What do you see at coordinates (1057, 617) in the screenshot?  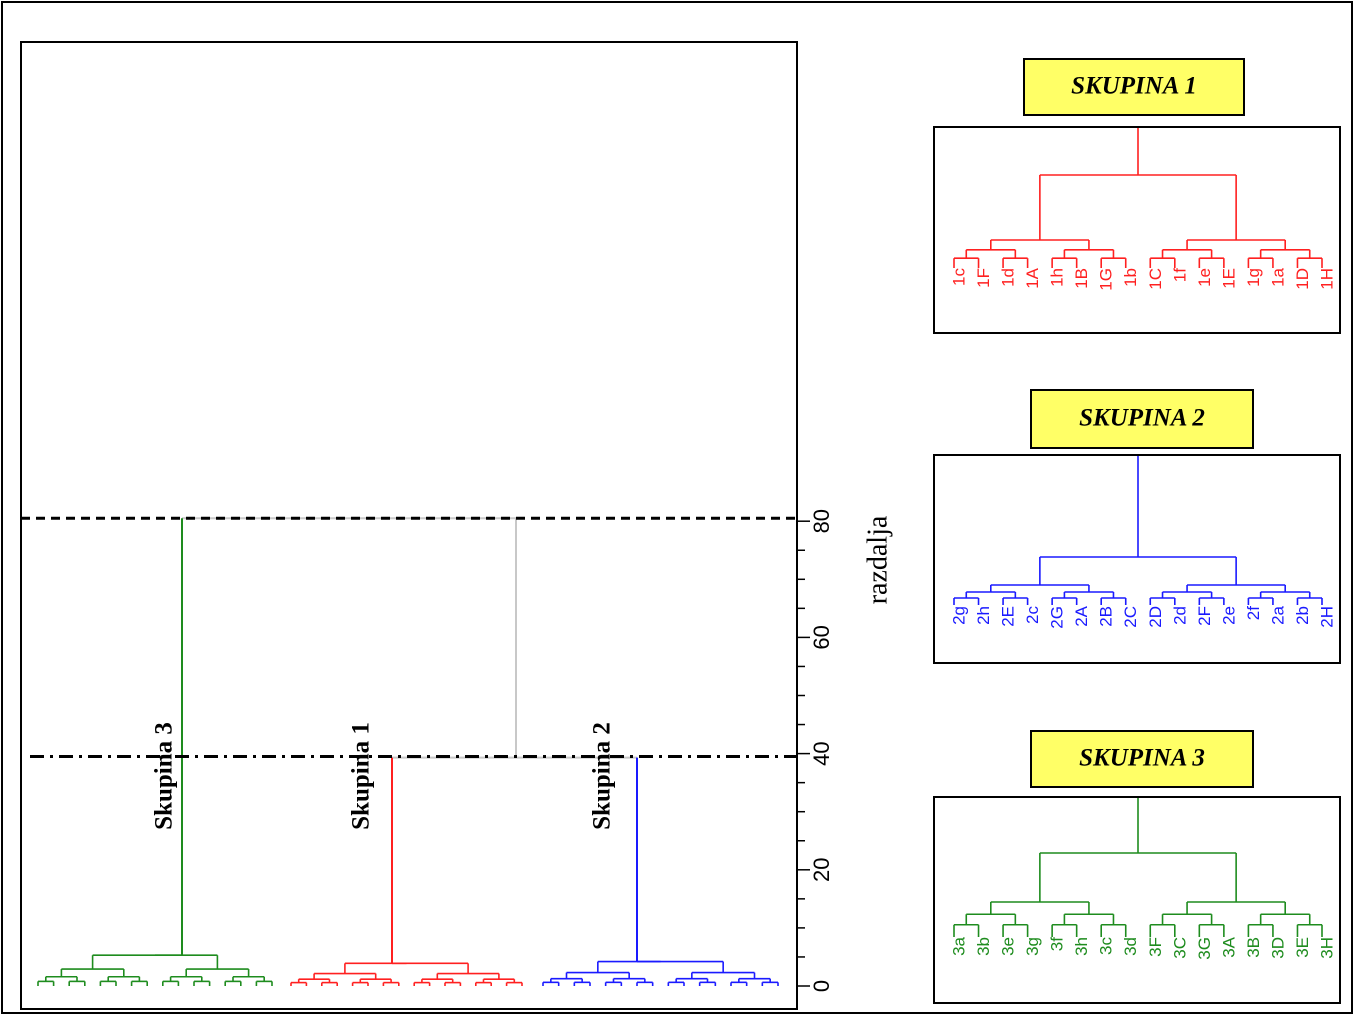 I see `leaf-label: 2G` at bounding box center [1057, 617].